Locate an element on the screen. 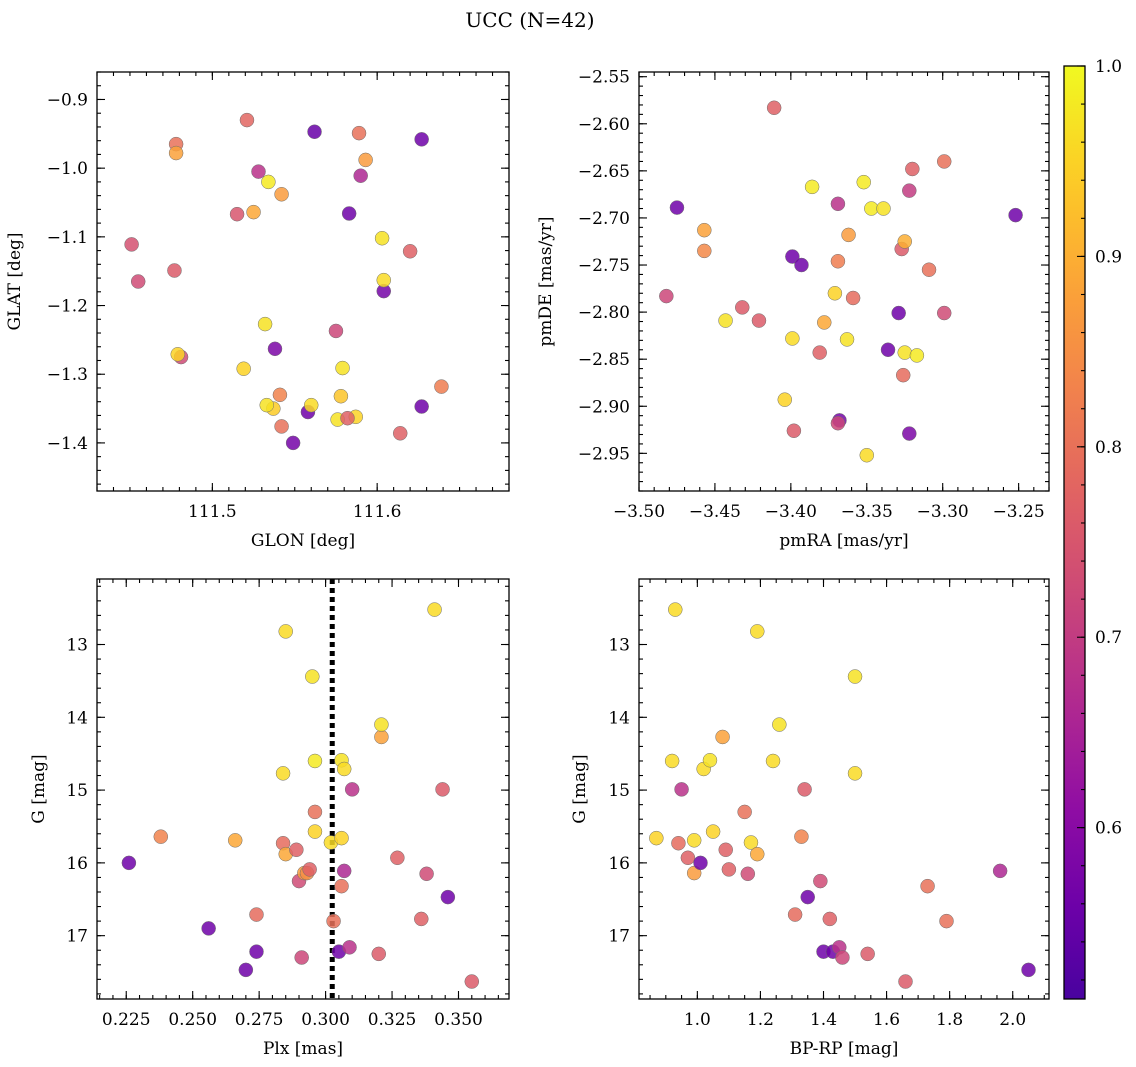 This screenshot has height=1067, width=1136. colorbar: 0.6 0.7 0.8 0.9 1.0 is located at coordinates (1092, 528).